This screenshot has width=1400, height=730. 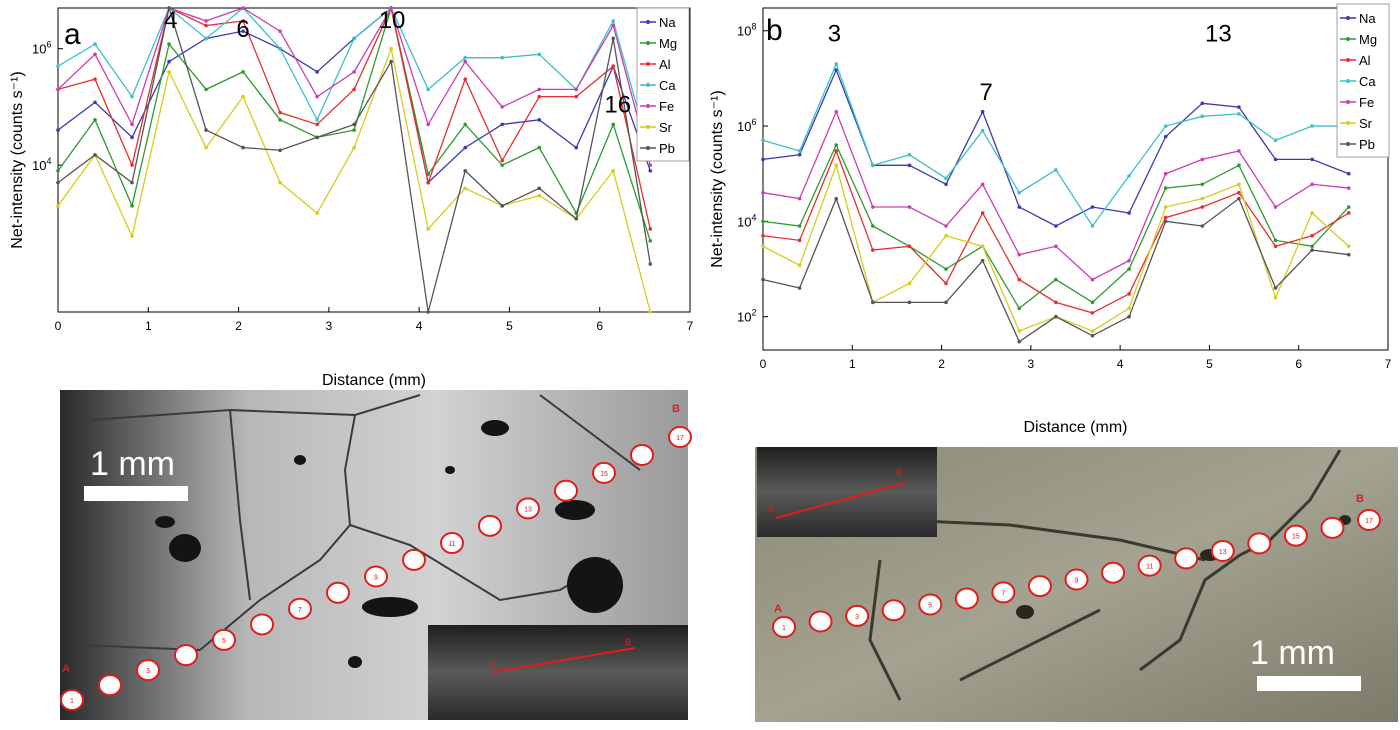 What do you see at coordinates (599, 326) in the screenshot?
I see `x-tick-label-a-6: 6` at bounding box center [599, 326].